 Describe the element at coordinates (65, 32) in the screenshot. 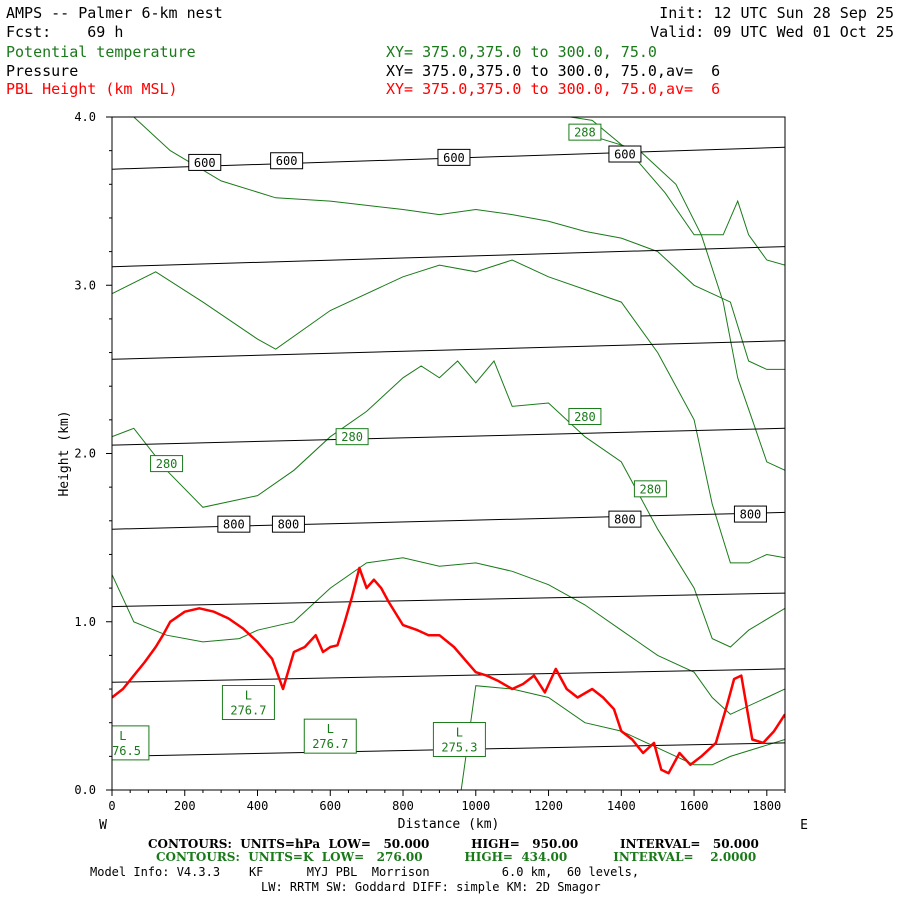

I see `header-forecast-hour: Fcst: 69 h` at that location.